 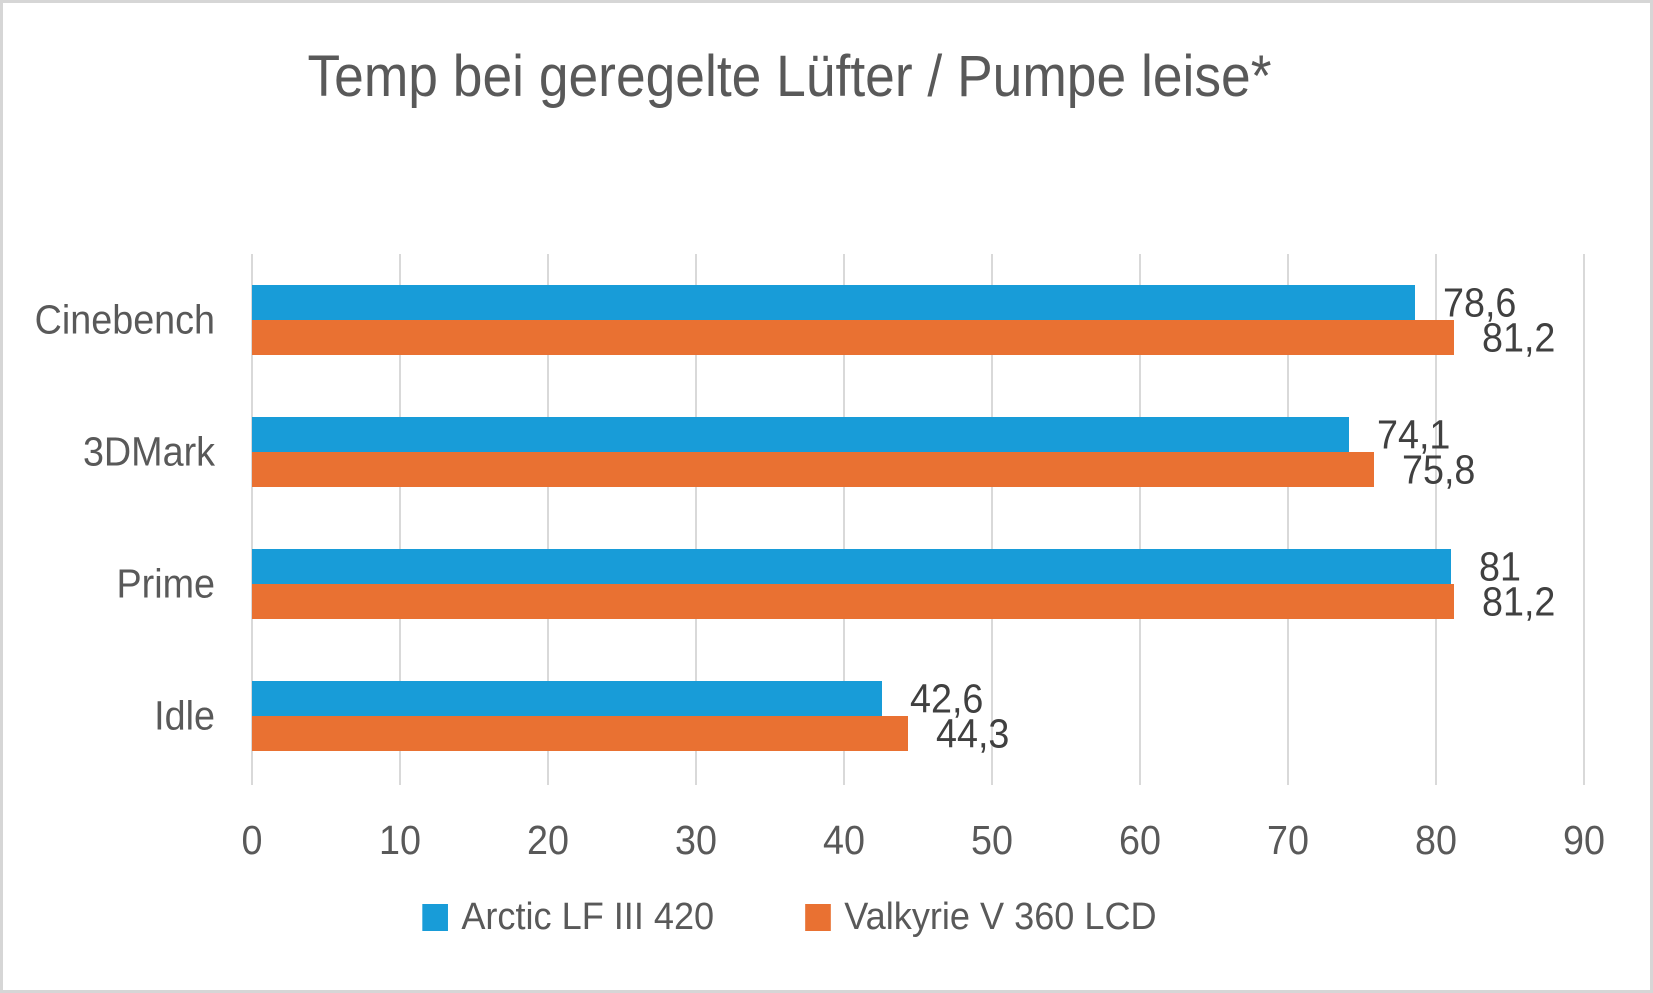 What do you see at coordinates (400, 840) in the screenshot?
I see `x-tick-label: 10` at bounding box center [400, 840].